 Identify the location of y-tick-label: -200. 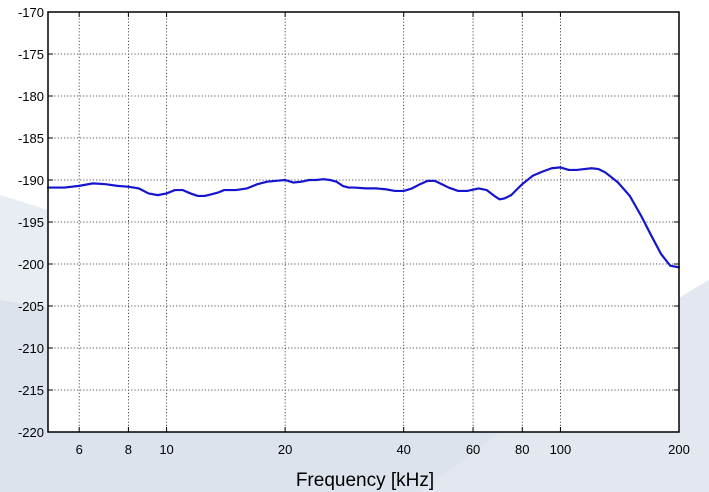
(31, 264).